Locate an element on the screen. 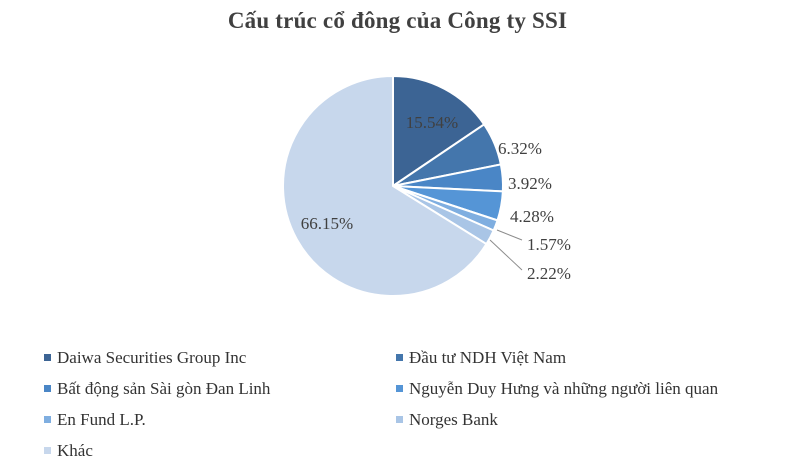 The height and width of the screenshot is (467, 795). data-label-1: 15.54% is located at coordinates (432, 122).